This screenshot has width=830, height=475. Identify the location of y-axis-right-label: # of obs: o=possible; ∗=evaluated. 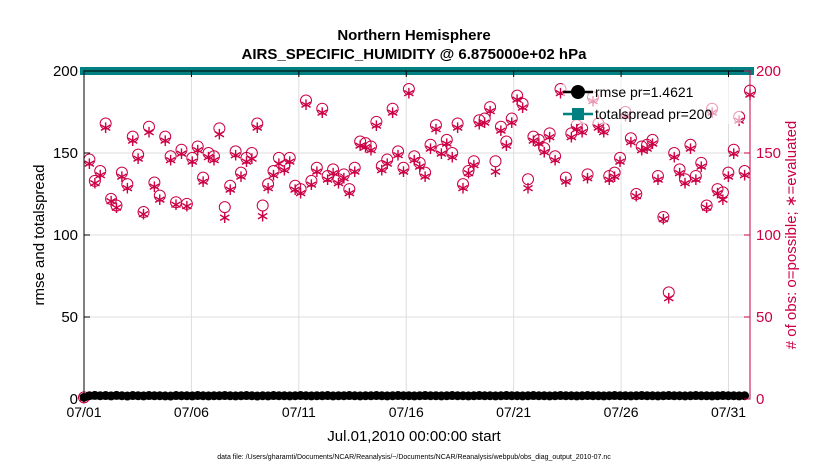
(791, 235).